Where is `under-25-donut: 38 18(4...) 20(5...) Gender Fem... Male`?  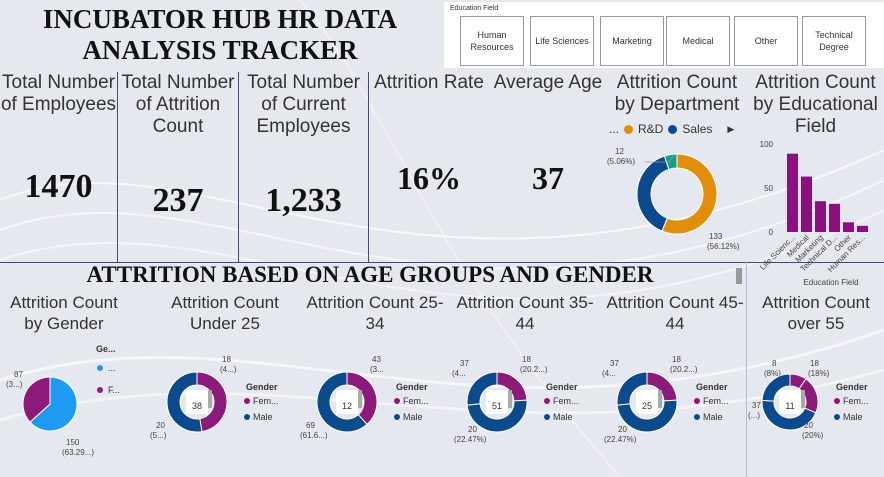 under-25-donut: 38 18(4...) 20(5...) Gender Fem... Male is located at coordinates (214, 397).